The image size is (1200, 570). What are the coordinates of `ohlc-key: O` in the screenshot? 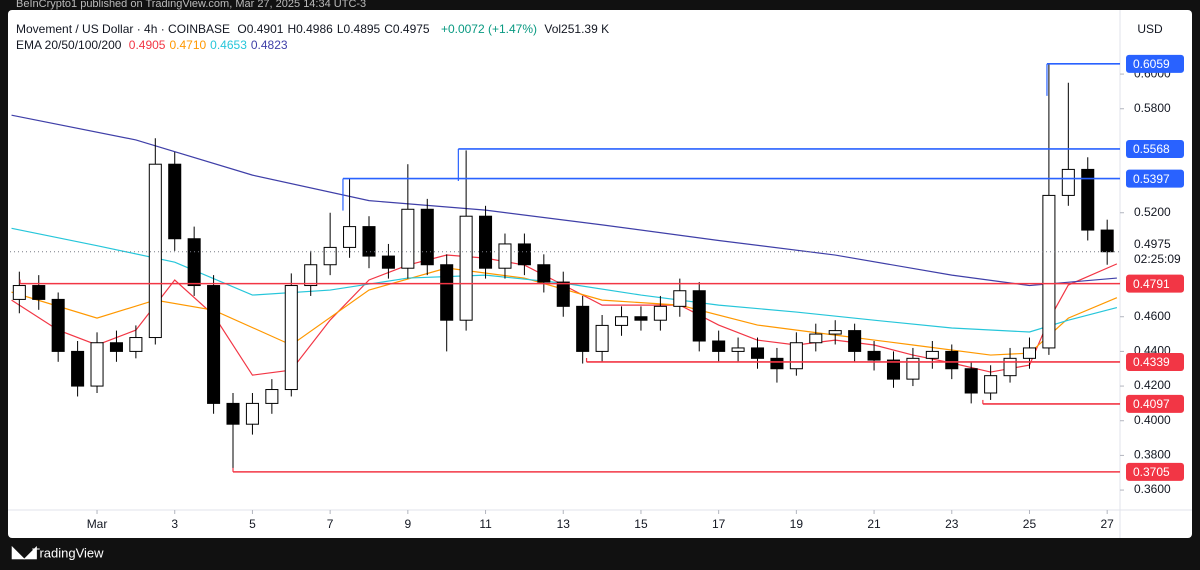 It's located at (242, 29).